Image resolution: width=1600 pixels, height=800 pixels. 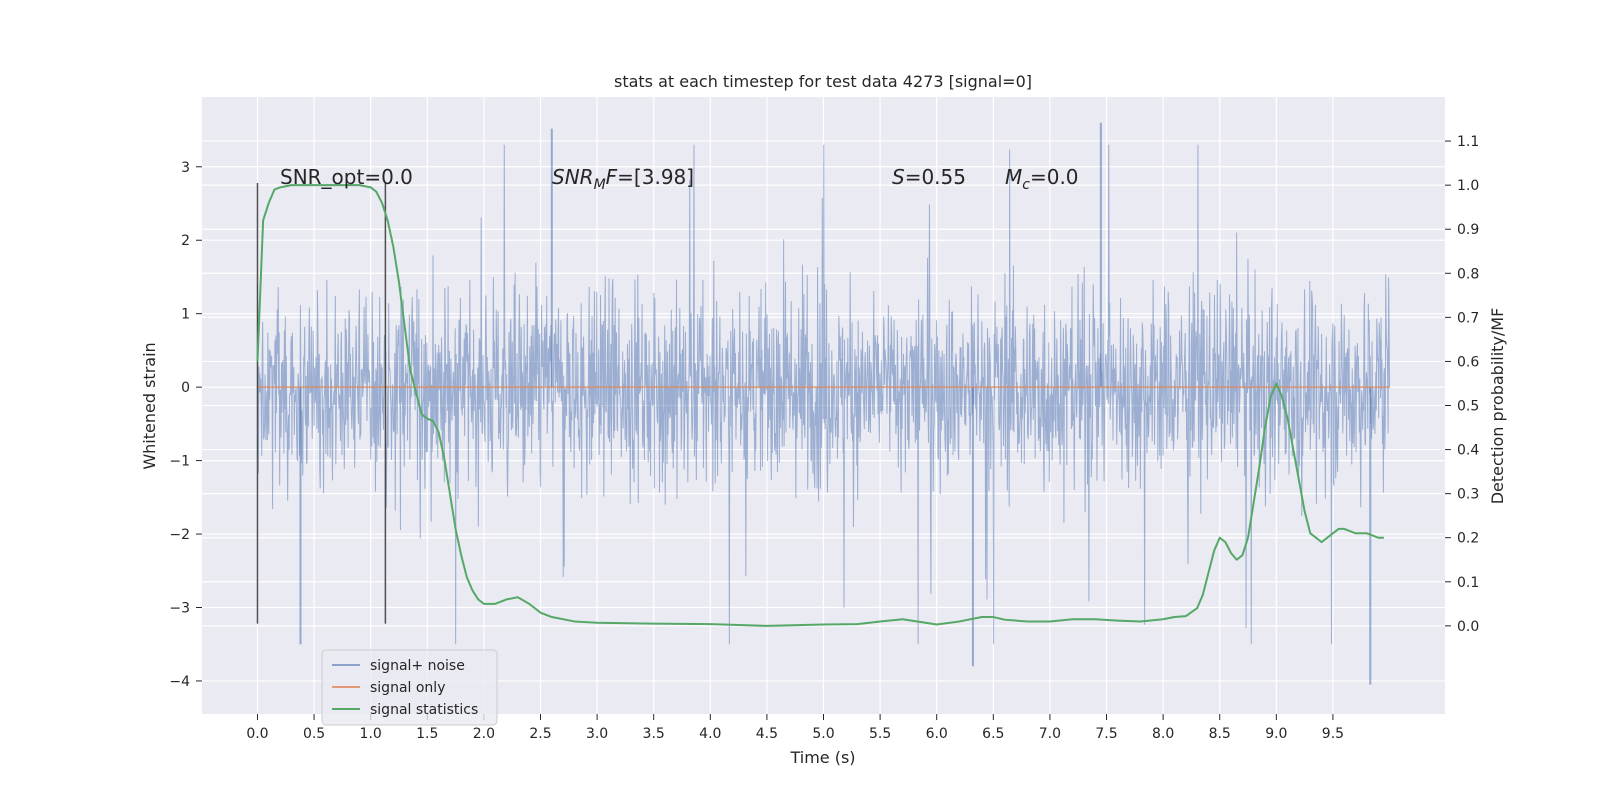 What do you see at coordinates (185, 388) in the screenshot?
I see `y-tick-label: 0` at bounding box center [185, 388].